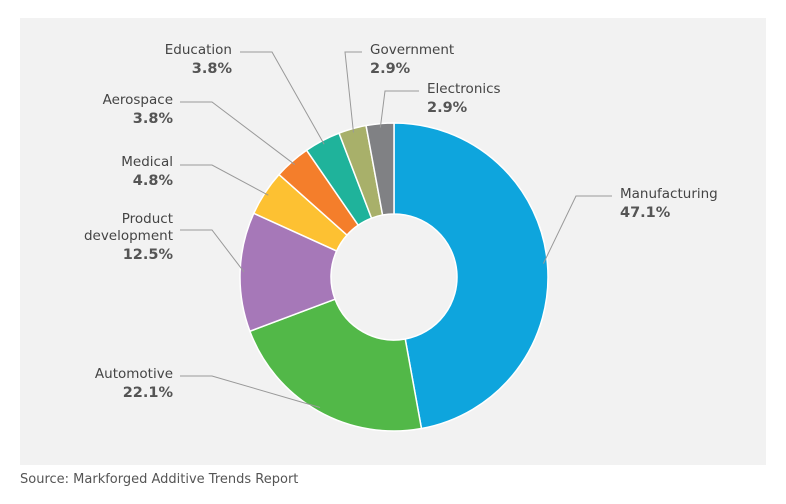 The image size is (786, 504). I want to click on slice-label: Electronics 2.9%, so click(464, 99).